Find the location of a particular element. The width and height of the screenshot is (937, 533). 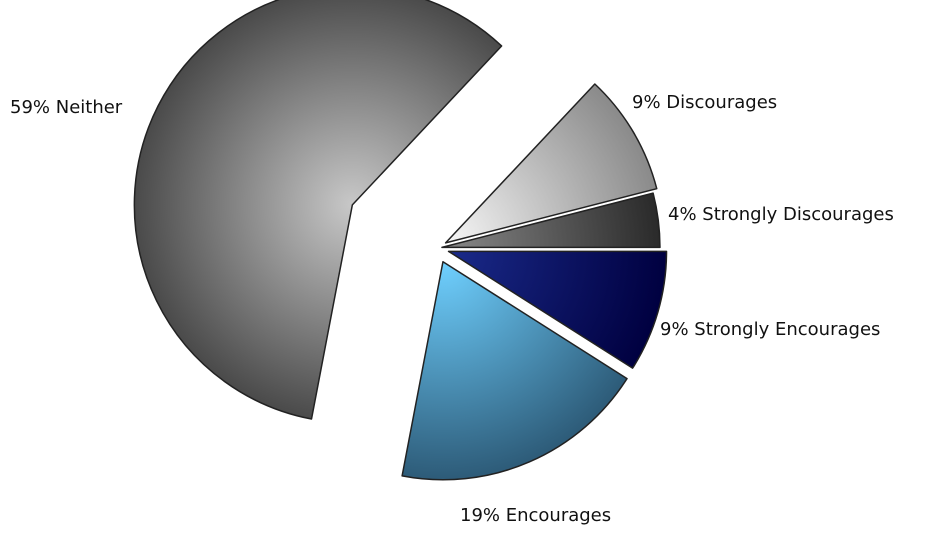

label-neither: 59% Neither is located at coordinates (66, 107).